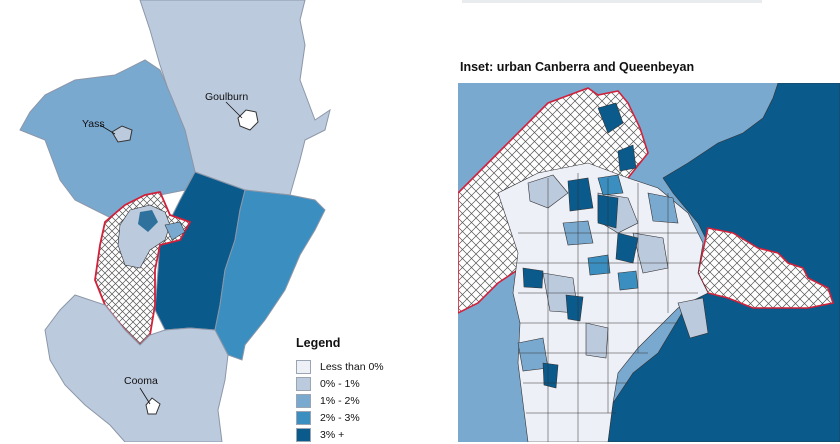  I want to click on region-east, so click(270, 275).